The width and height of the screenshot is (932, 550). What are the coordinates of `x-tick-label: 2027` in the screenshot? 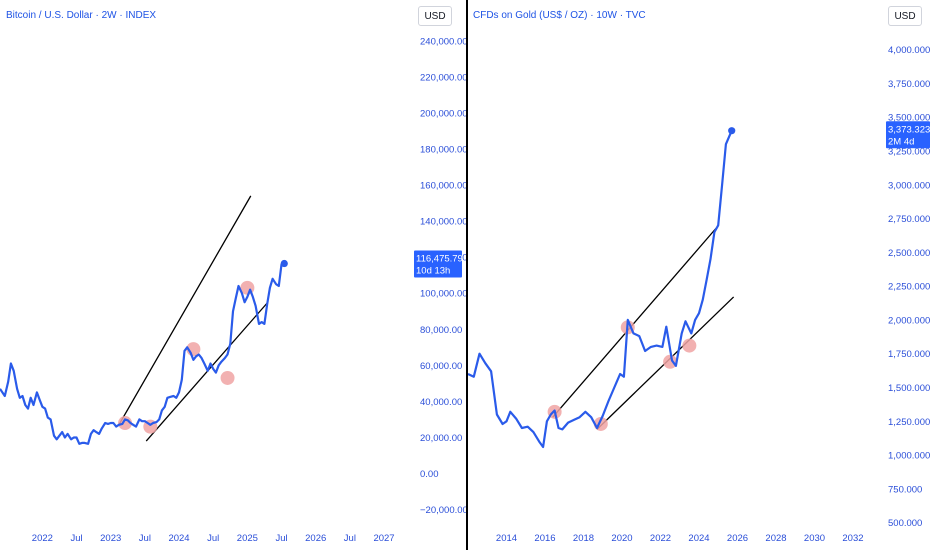 It's located at (383, 538).